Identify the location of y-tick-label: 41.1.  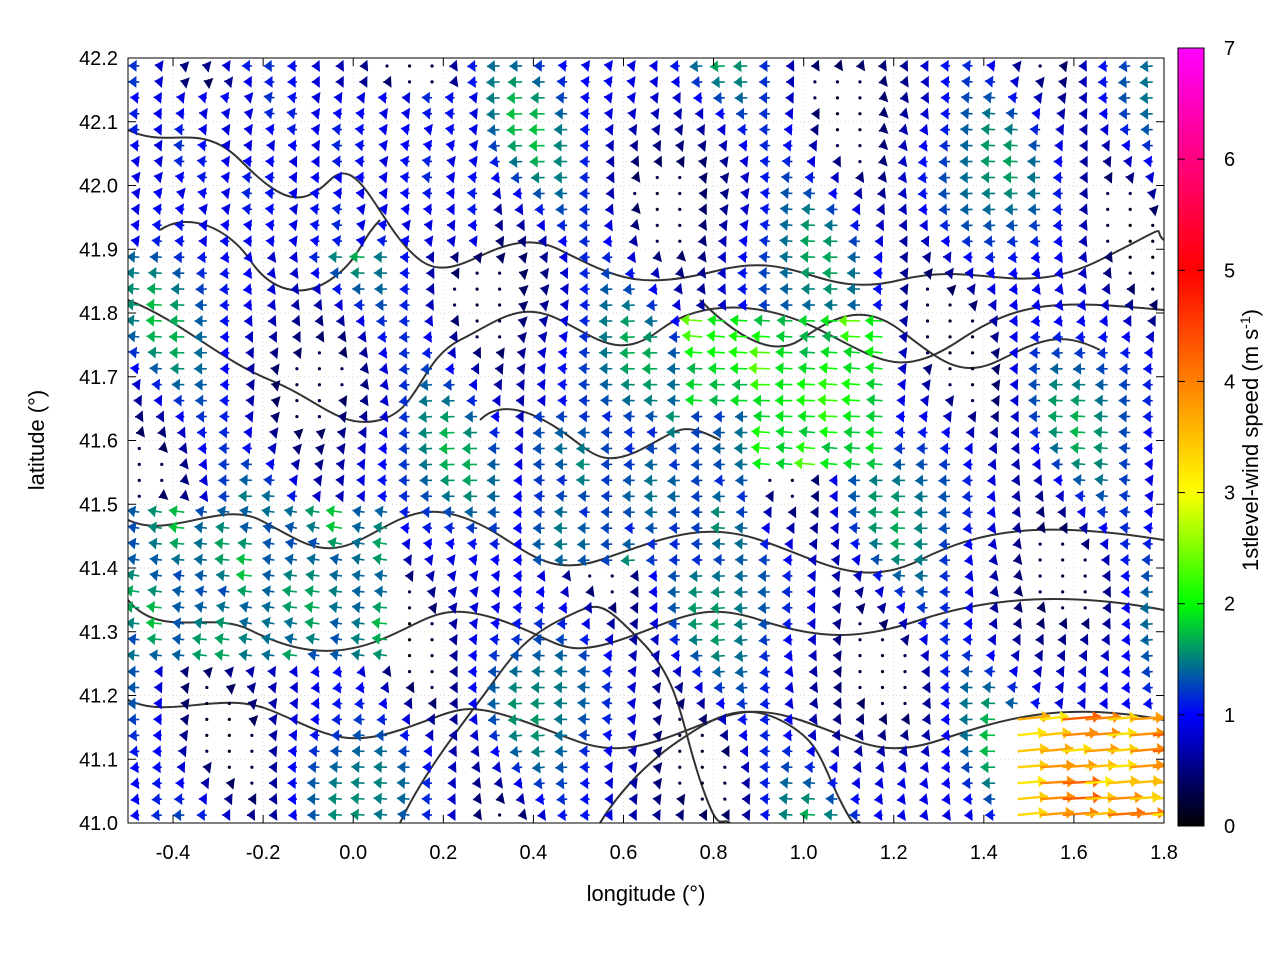
(98, 760).